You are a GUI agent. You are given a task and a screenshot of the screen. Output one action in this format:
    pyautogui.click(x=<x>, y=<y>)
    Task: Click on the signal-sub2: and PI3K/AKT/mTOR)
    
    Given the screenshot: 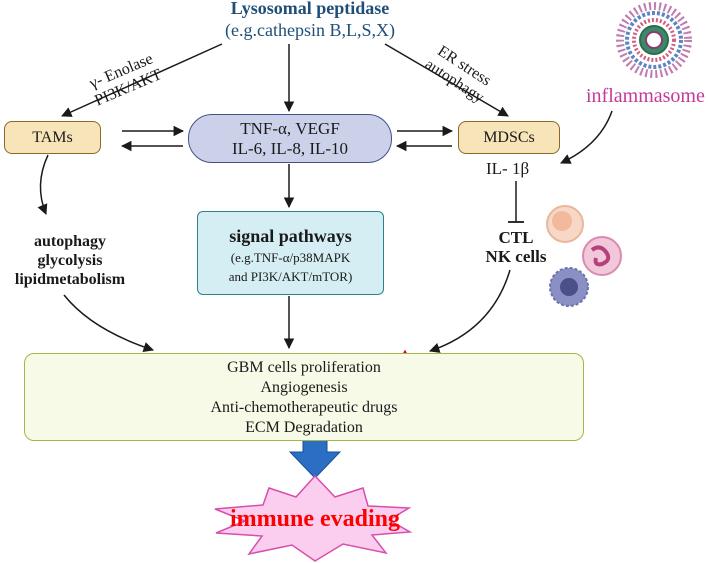 What is the action you would take?
    pyautogui.click(x=290, y=276)
    